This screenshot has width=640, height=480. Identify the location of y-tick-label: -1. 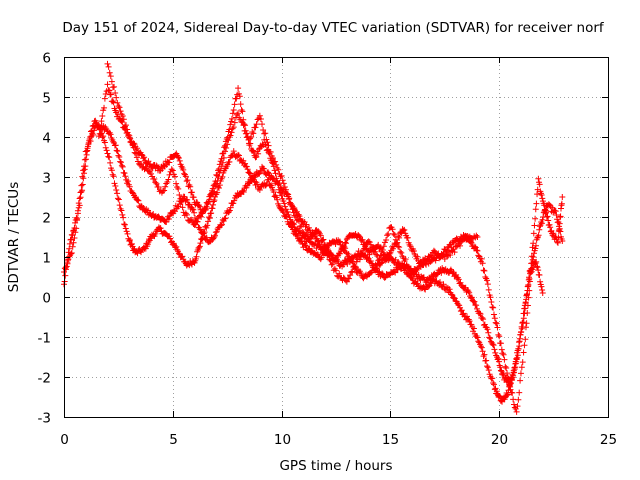
(44, 339).